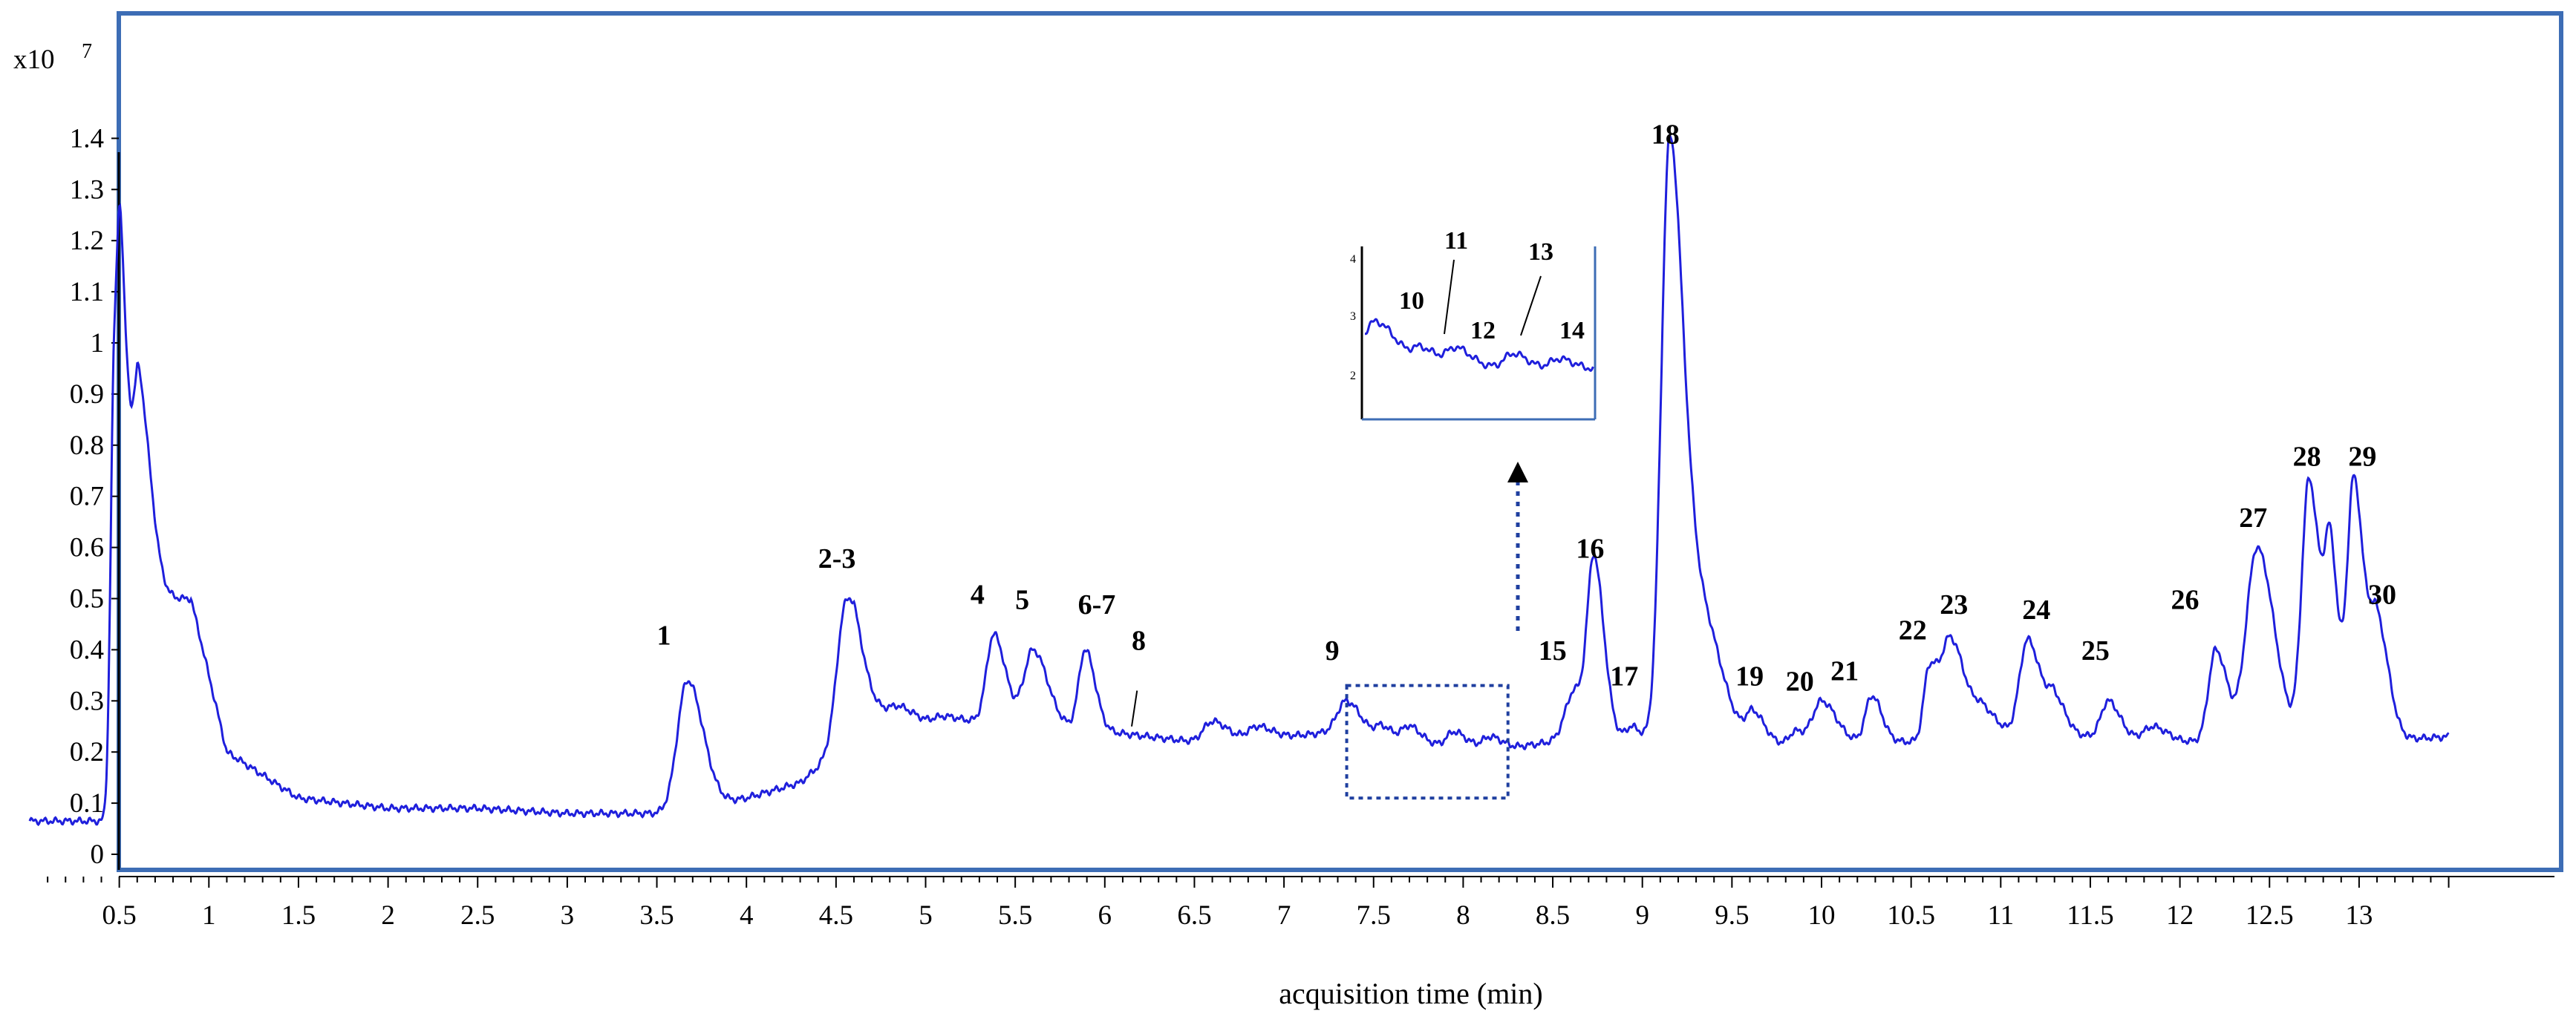 Image resolution: width=2576 pixels, height=1025 pixels. Describe the element at coordinates (747, 916) in the screenshot. I see `x-tick-label: 4` at that location.